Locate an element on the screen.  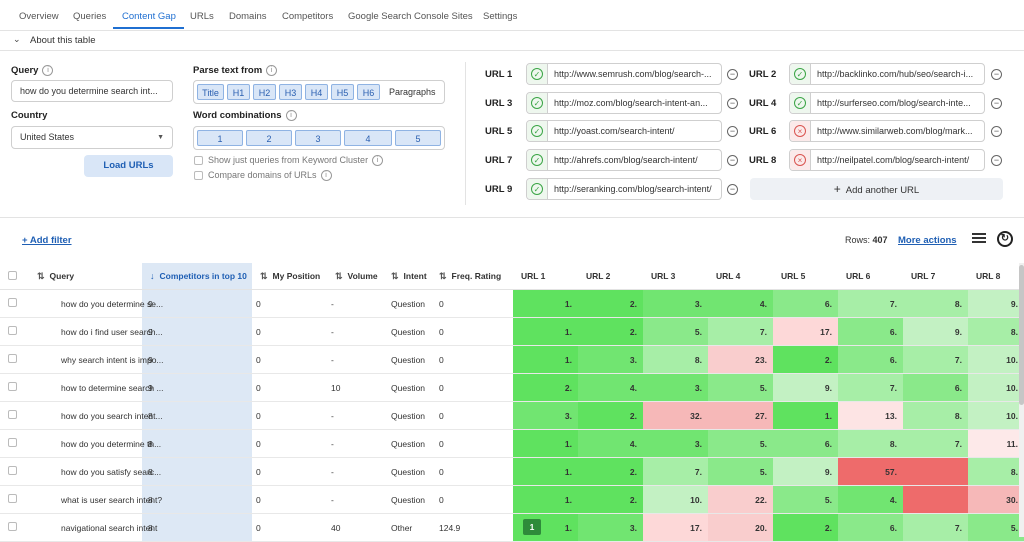
tab-queries: Queries is located at coordinates (90, 16).